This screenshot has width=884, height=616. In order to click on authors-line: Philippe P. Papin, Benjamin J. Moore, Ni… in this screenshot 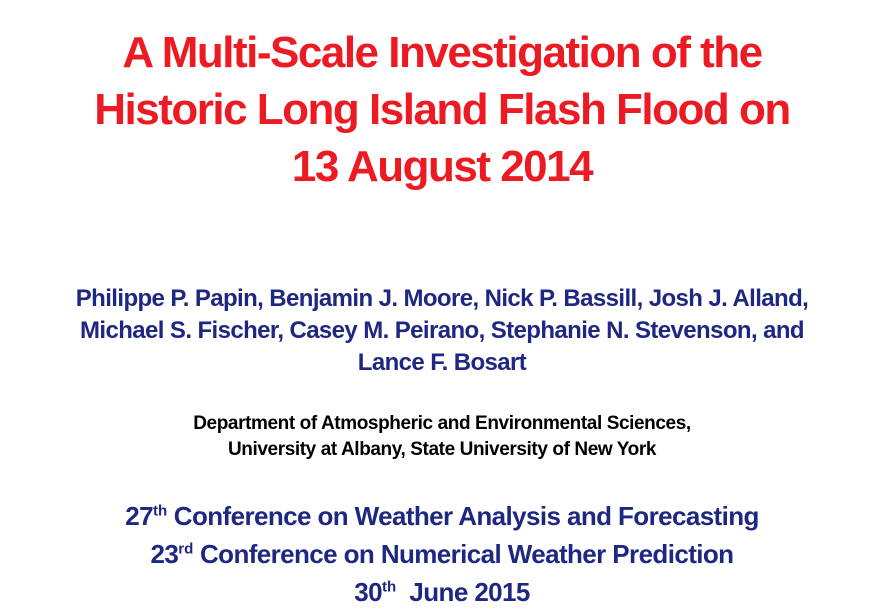, I will do `click(442, 298)`.